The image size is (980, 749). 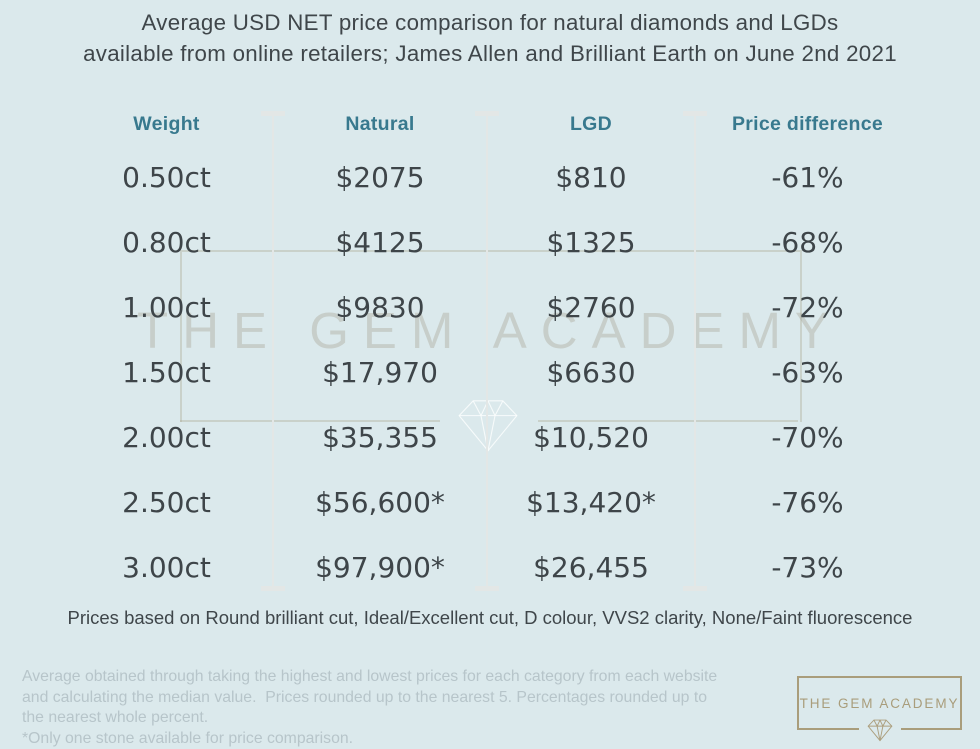 I want to click on diamond-outline-icon, so click(x=879, y=730).